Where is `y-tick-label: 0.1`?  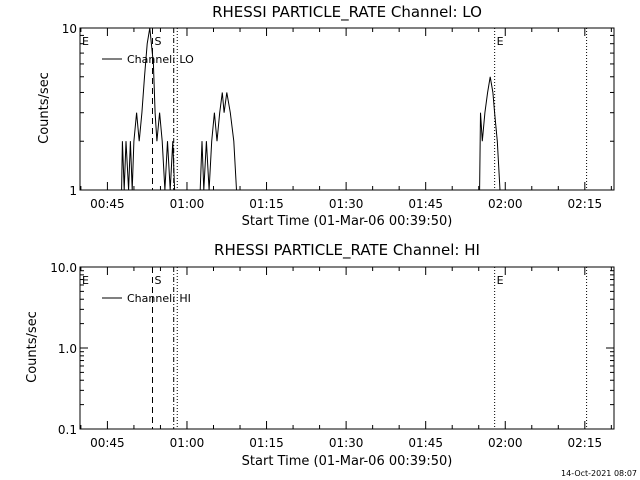
y-tick-label: 0.1 is located at coordinates (67, 430).